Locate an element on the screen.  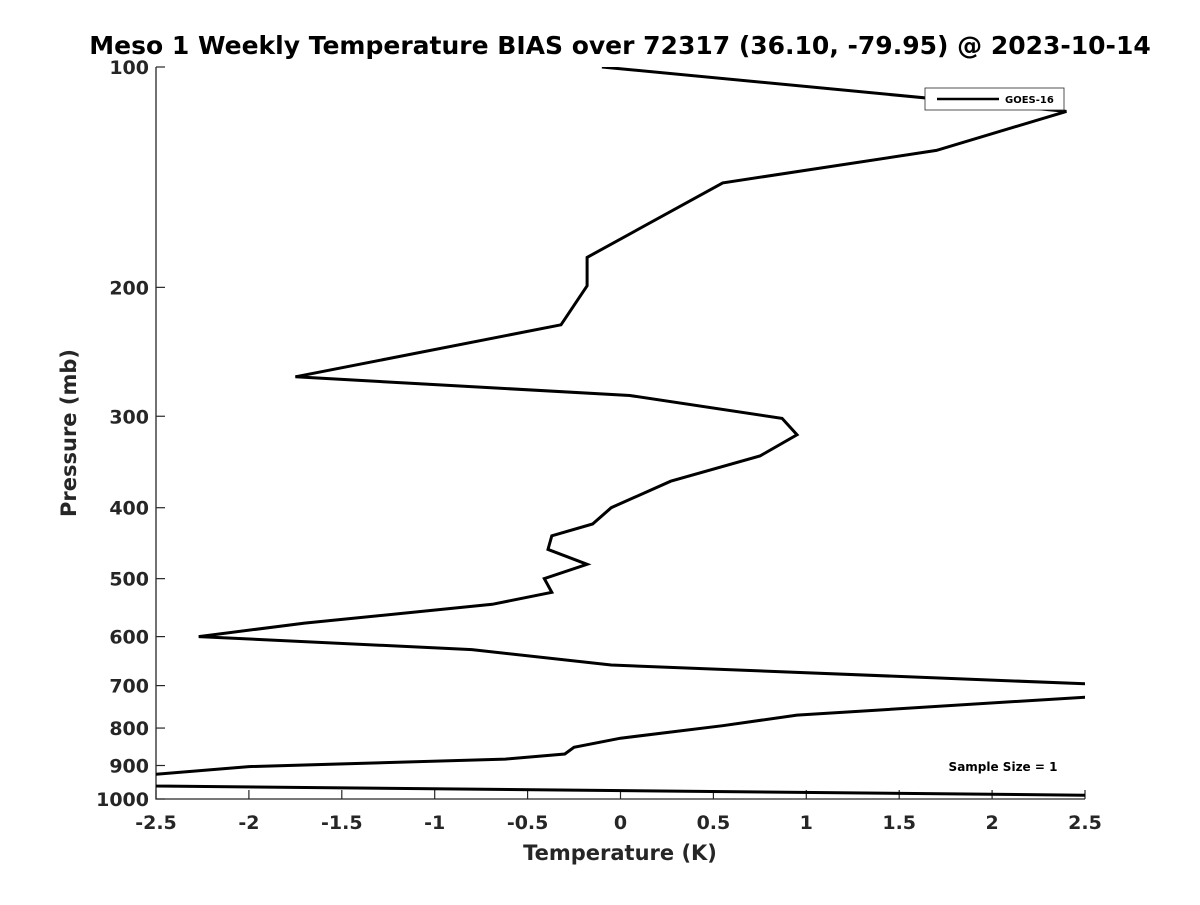
y-tick-label: 800 is located at coordinates (129, 729).